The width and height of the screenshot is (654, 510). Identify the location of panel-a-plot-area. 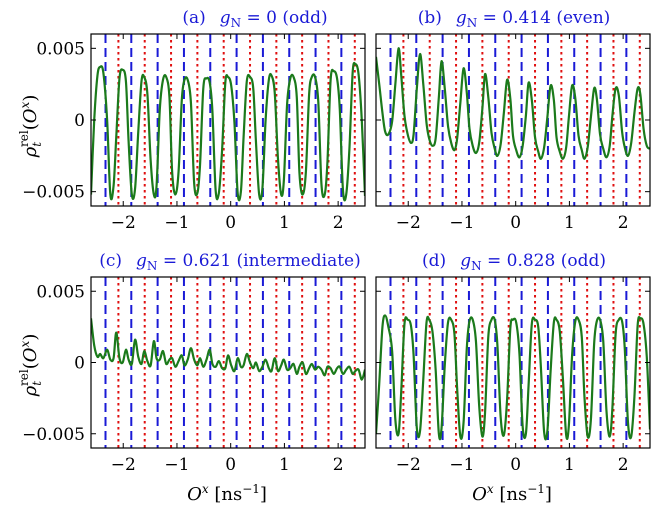
(228, 120).